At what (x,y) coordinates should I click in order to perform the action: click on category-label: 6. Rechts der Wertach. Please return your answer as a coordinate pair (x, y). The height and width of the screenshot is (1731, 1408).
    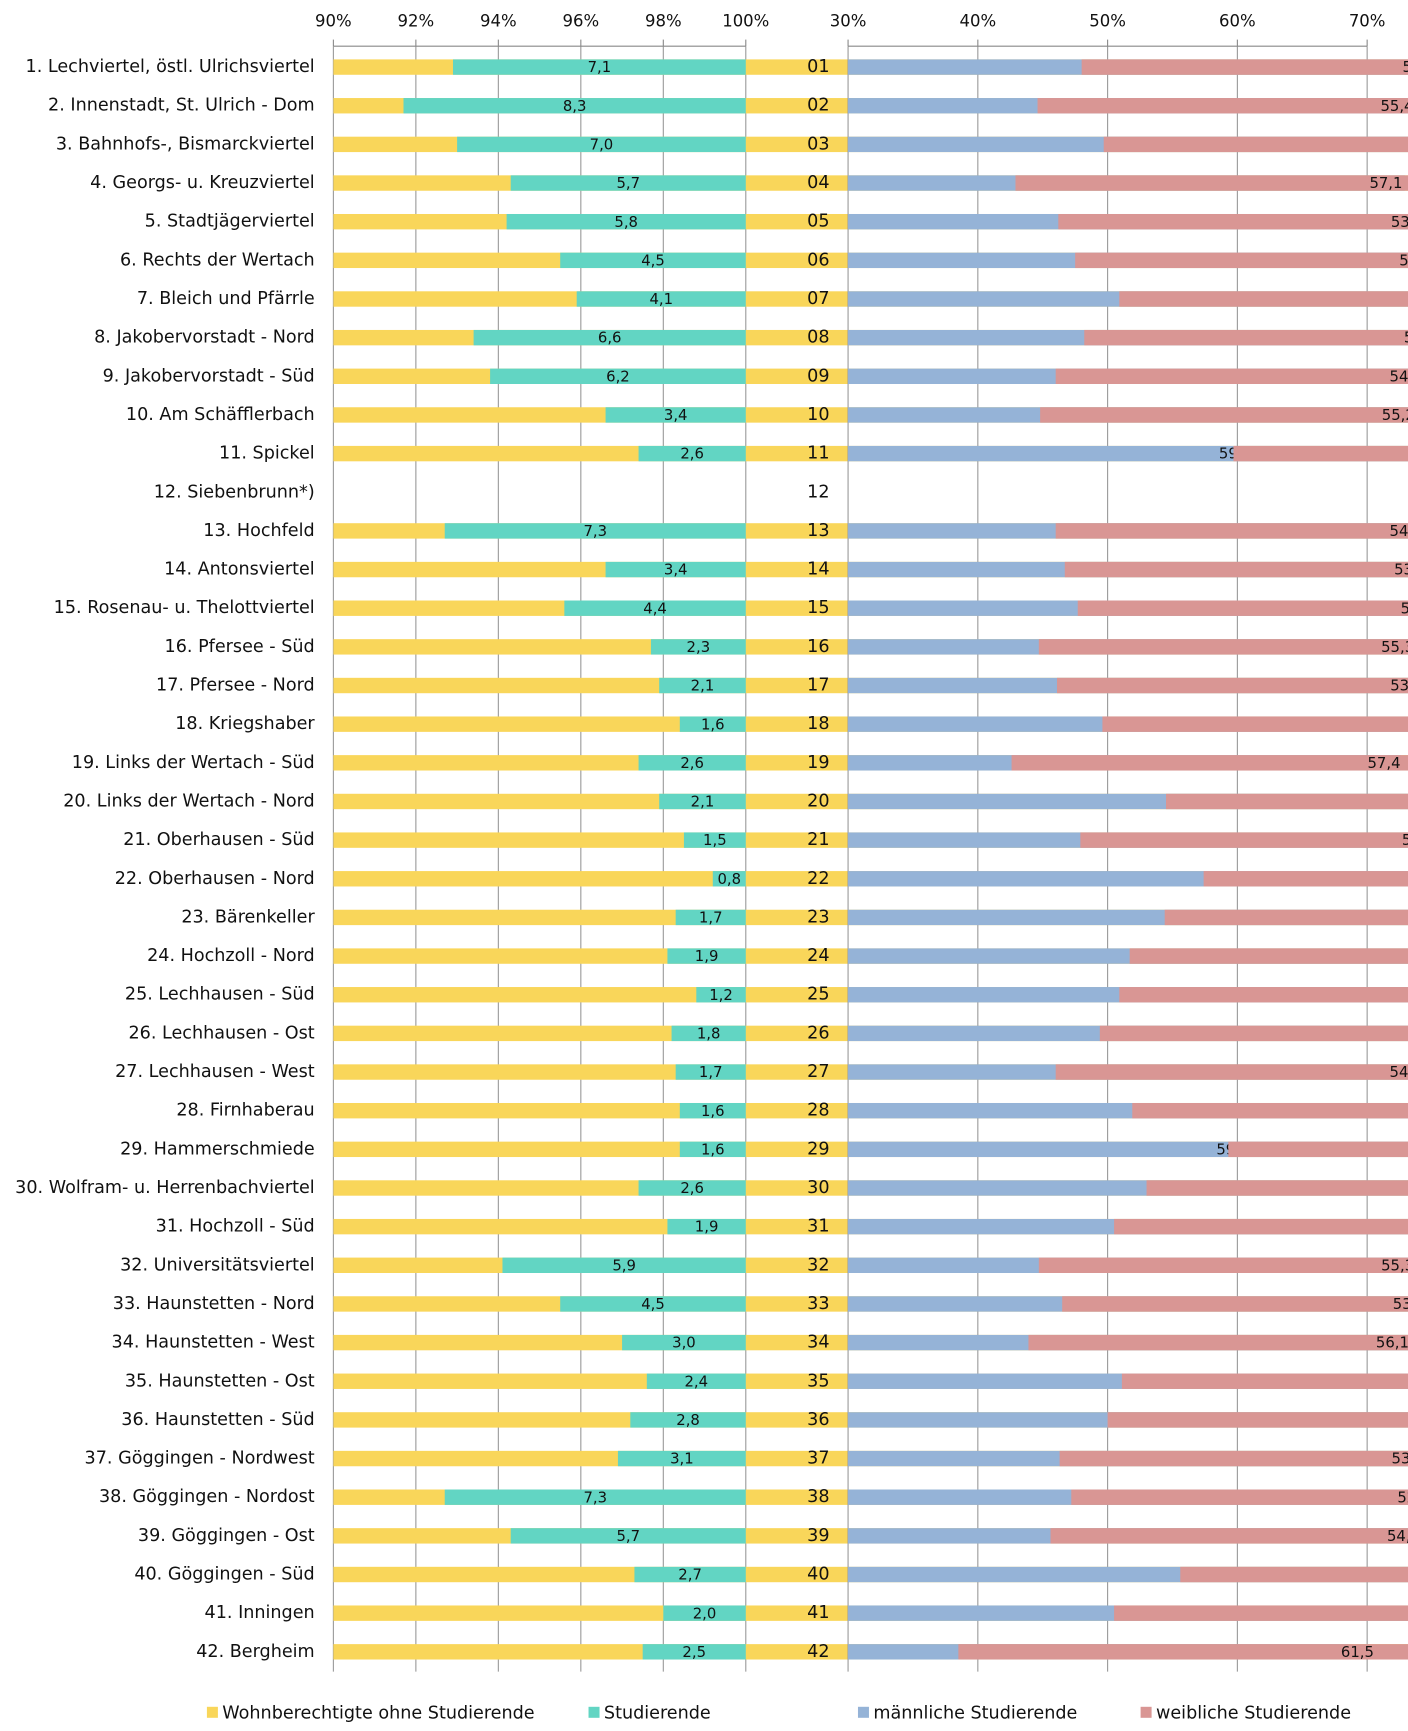
    Looking at the image, I should click on (217, 260).